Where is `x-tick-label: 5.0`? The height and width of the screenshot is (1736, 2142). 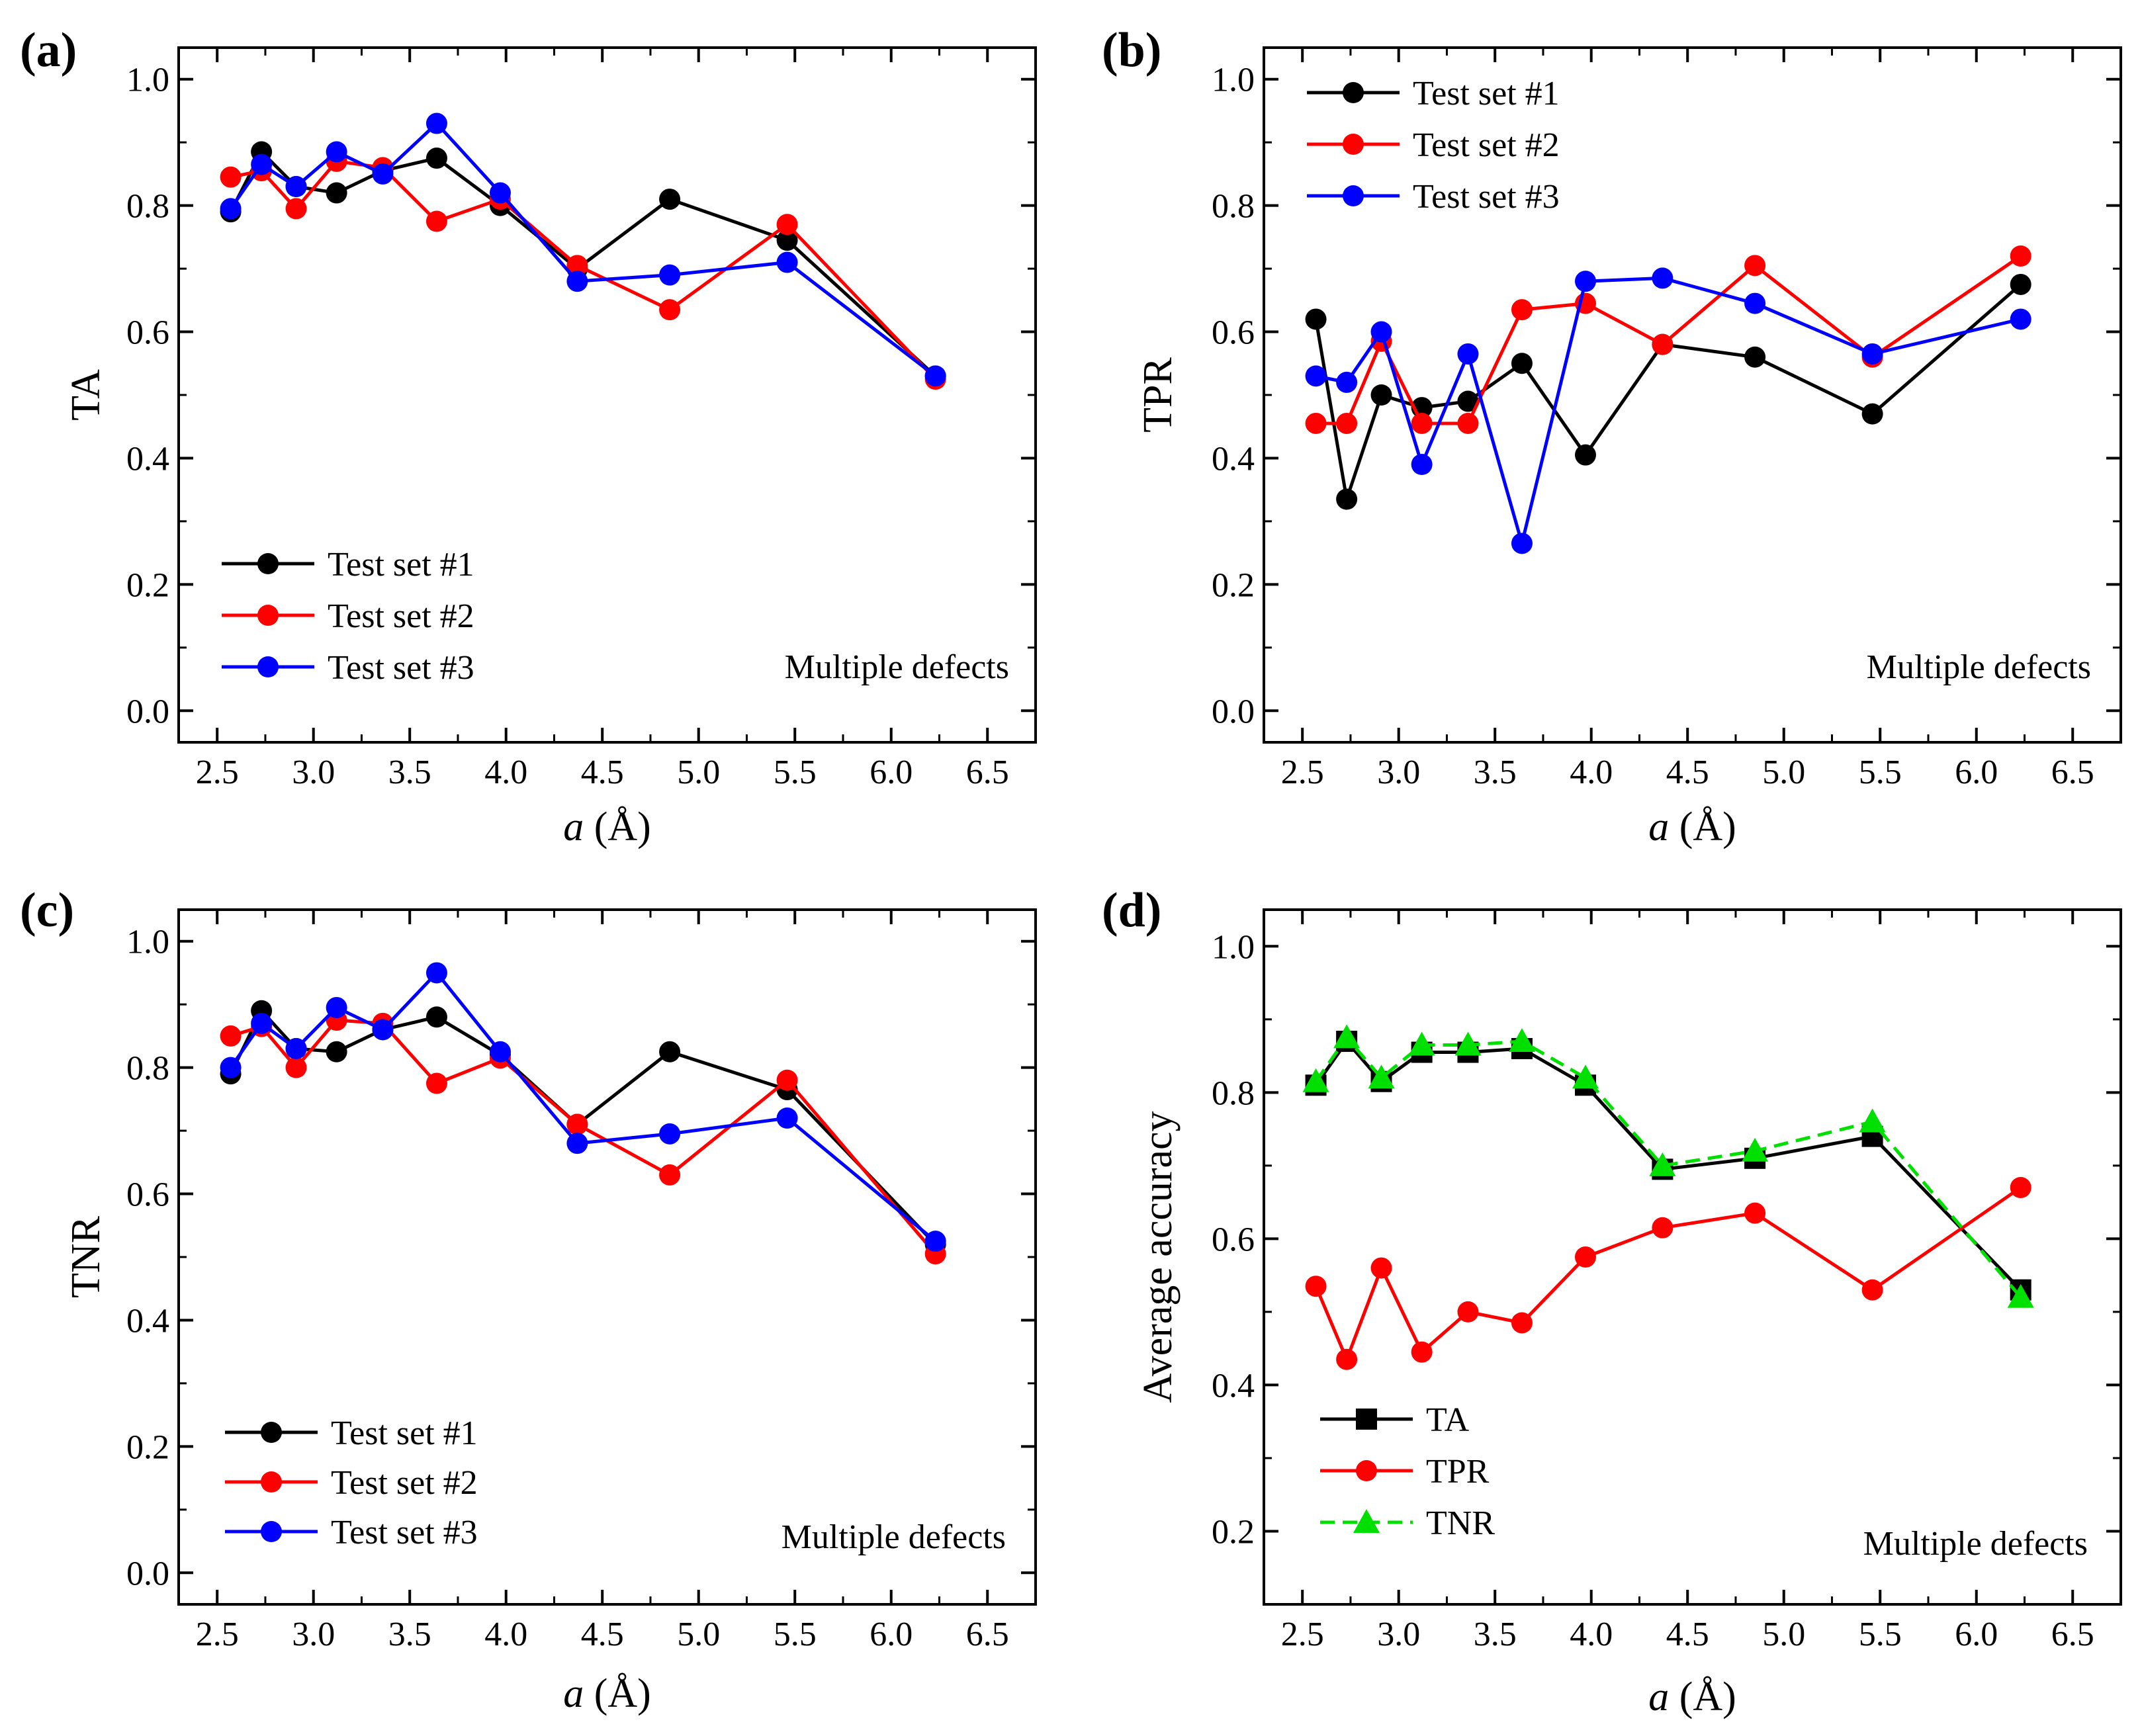
x-tick-label: 5.0 is located at coordinates (698, 1634).